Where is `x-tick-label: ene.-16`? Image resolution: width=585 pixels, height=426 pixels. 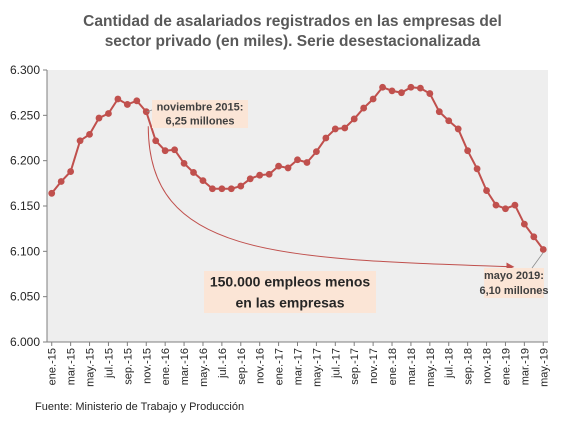
x-tick-label: ene.-16 is located at coordinates (166, 366).